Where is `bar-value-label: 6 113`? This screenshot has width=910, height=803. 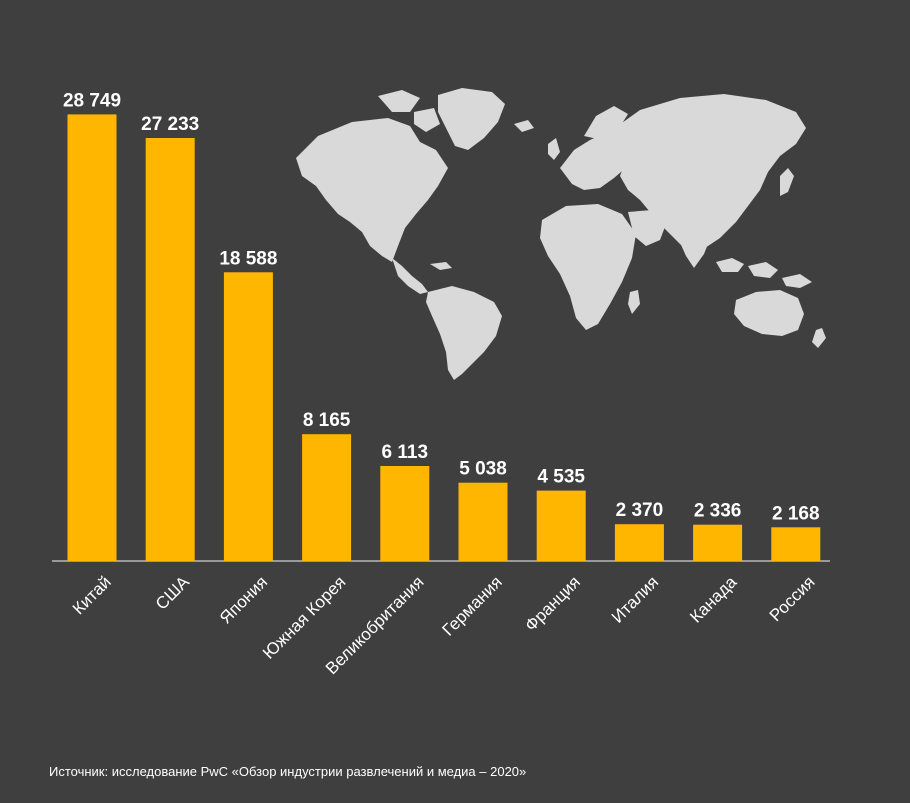
bar-value-label: 6 113 is located at coordinates (405, 452).